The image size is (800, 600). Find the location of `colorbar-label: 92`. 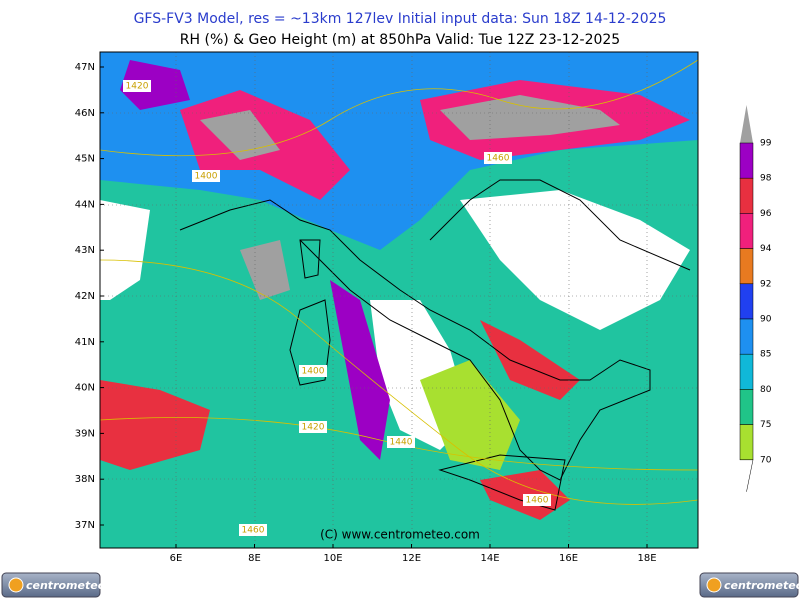

colorbar-label: 92 is located at coordinates (765, 284).